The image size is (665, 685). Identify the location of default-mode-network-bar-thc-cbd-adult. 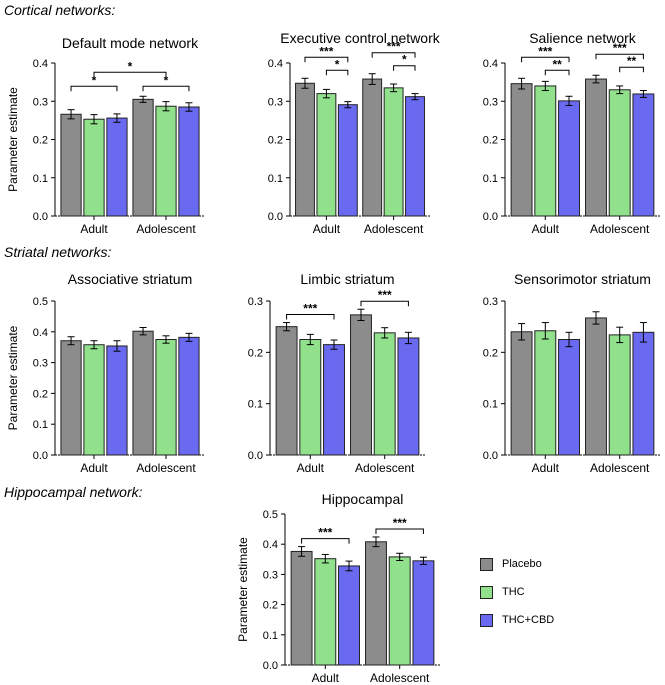
(117, 167).